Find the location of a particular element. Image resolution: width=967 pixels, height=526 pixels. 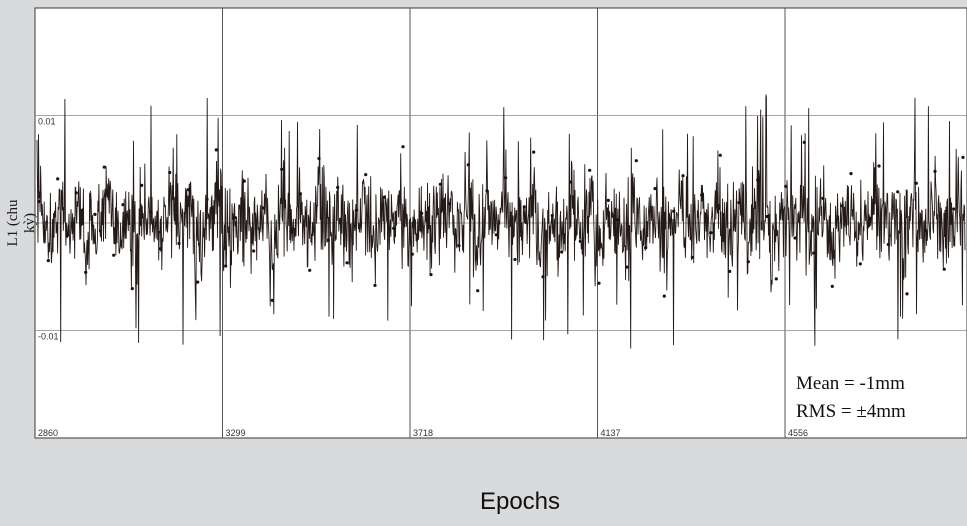

y-axis-label: L1 (chu kỳ) is located at coordinates (21, 223).